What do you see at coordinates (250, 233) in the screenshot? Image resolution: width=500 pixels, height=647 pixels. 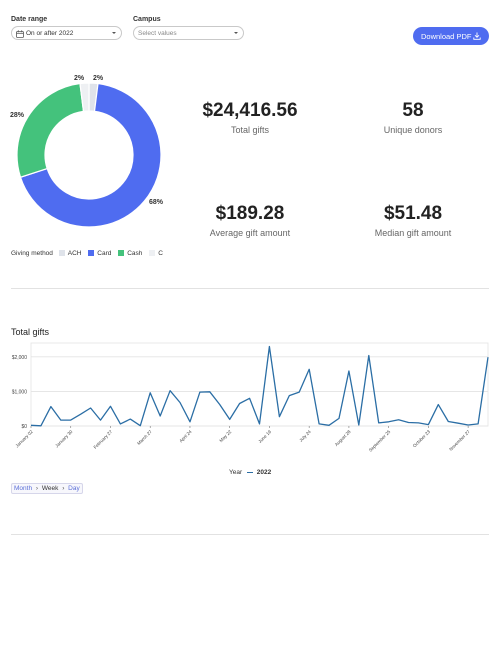 I see `kpi-average-gift-label: Average gift amount` at bounding box center [250, 233].